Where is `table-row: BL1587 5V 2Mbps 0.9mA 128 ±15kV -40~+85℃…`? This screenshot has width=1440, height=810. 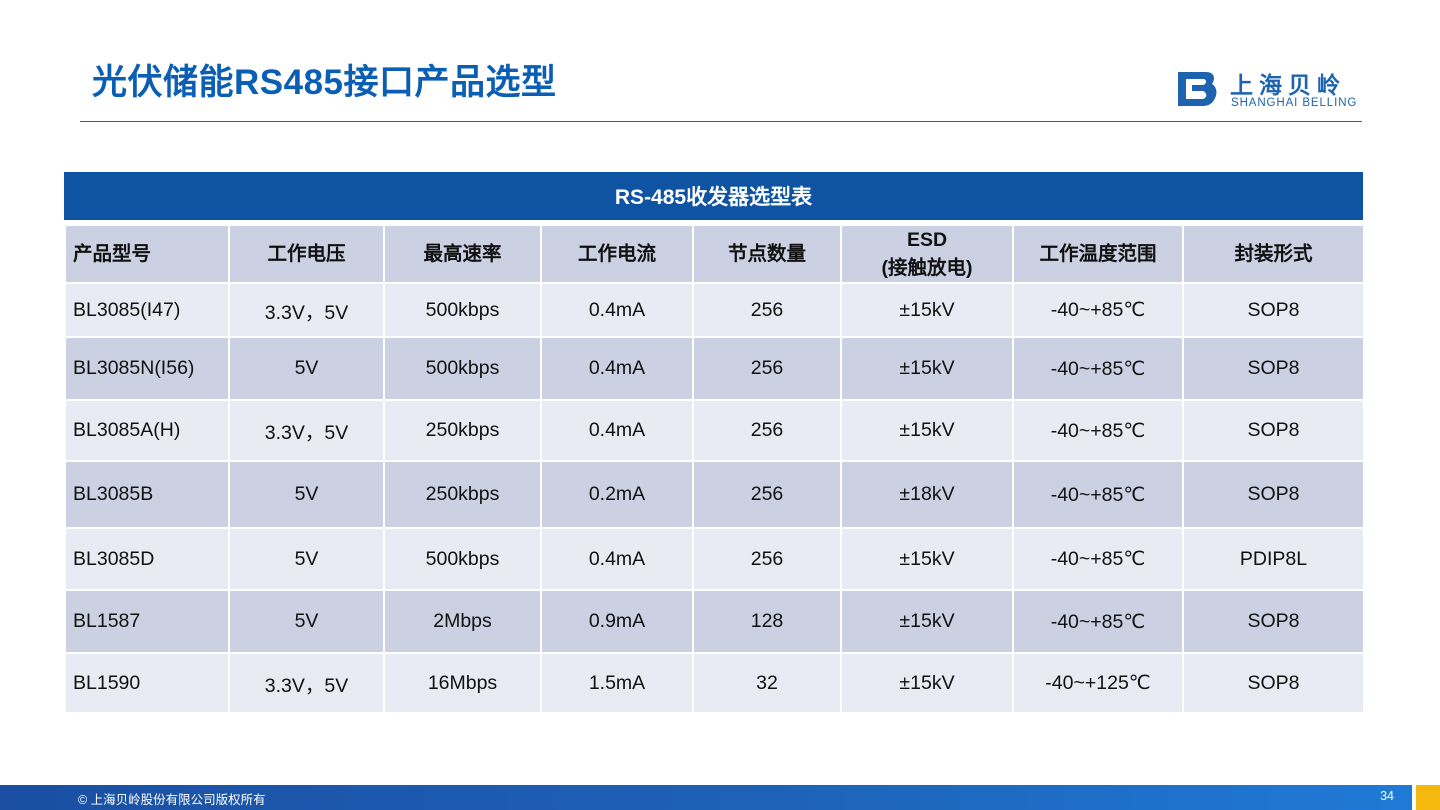 table-row: BL1587 5V 2Mbps 0.9mA 128 ±15kV -40~+85℃… is located at coordinates (714, 621).